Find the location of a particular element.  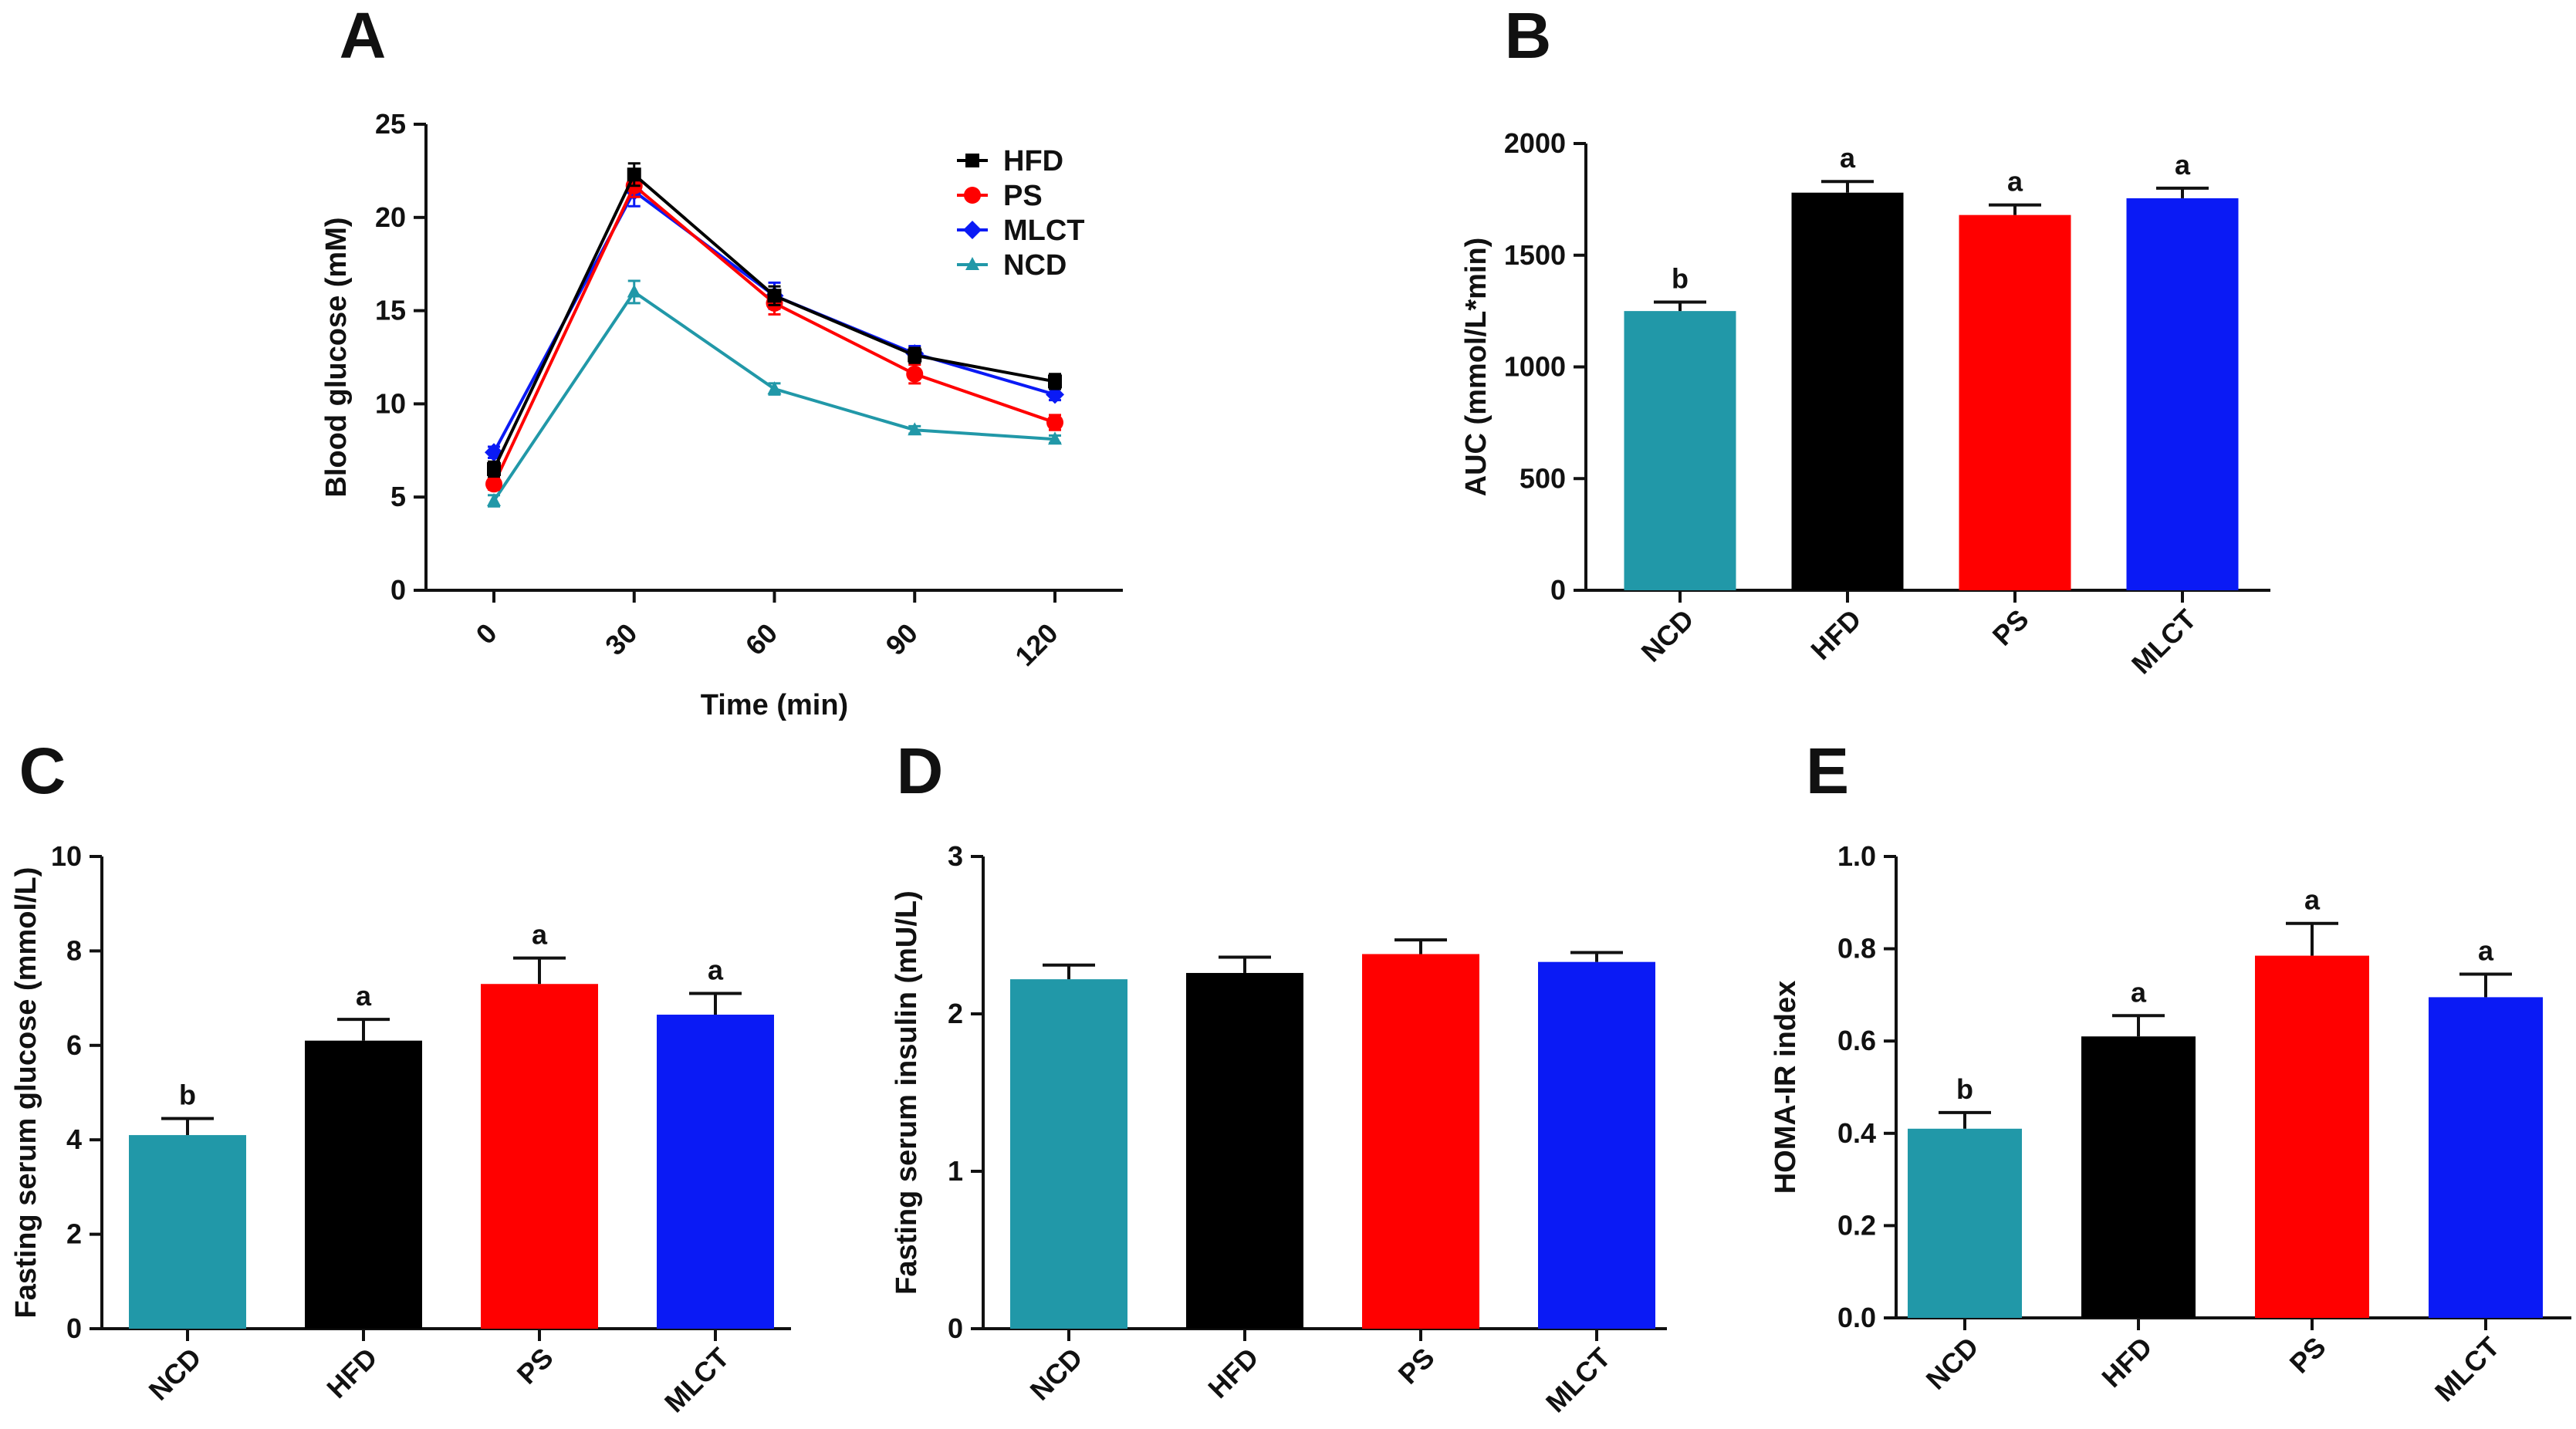

legend-item-ncd: NCD is located at coordinates (1012, 265).